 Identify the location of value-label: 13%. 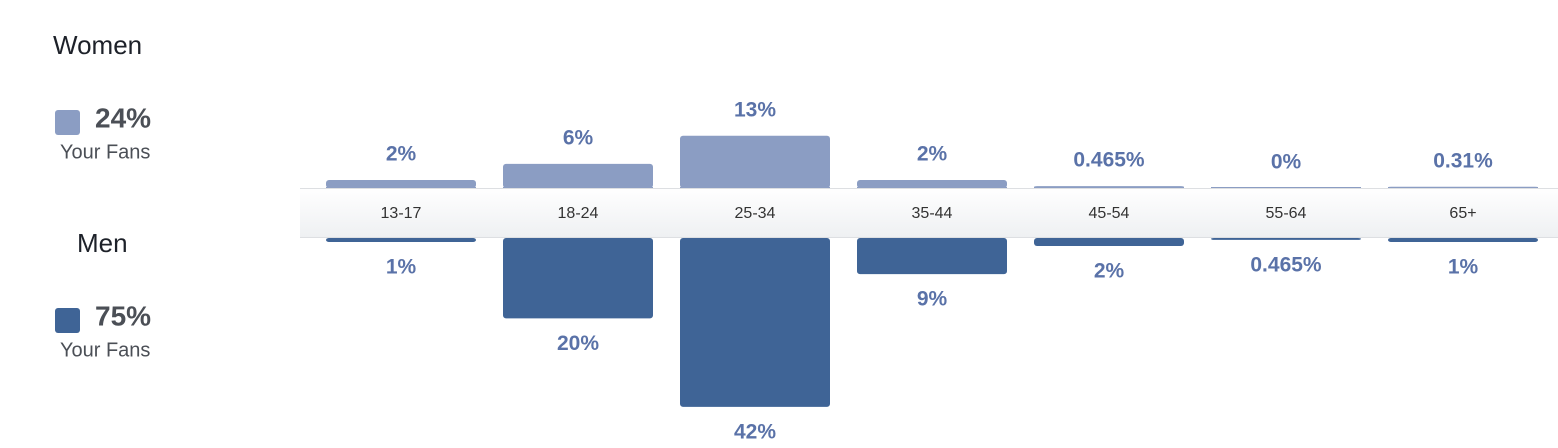
(755, 109).